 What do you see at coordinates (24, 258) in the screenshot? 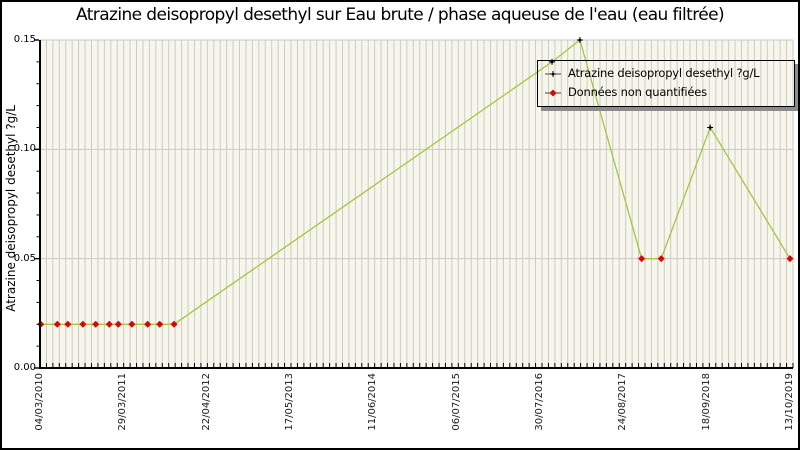
I see `y-tick-label: 0.05` at bounding box center [24, 258].